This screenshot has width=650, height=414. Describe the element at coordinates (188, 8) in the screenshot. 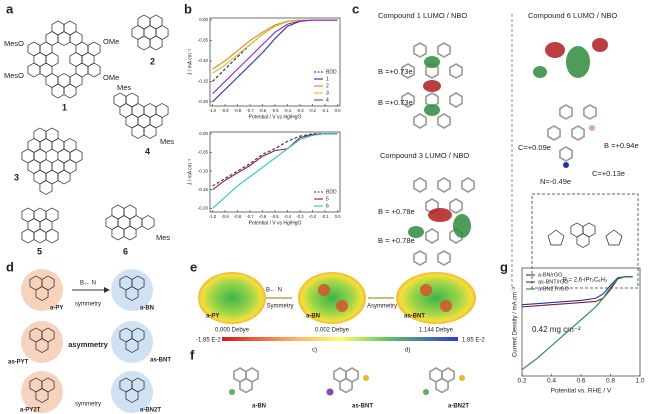

I see `panel-label: b` at that location.